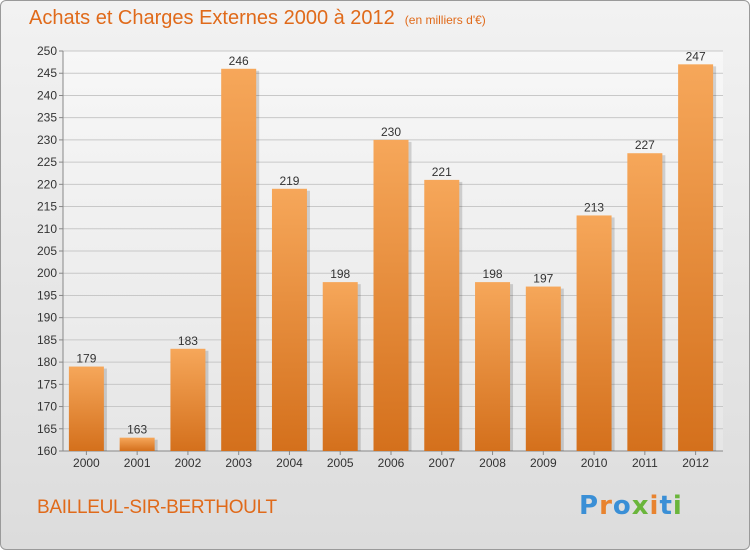  Describe the element at coordinates (47, 184) in the screenshot. I see `y-tick-label: 220` at that location.